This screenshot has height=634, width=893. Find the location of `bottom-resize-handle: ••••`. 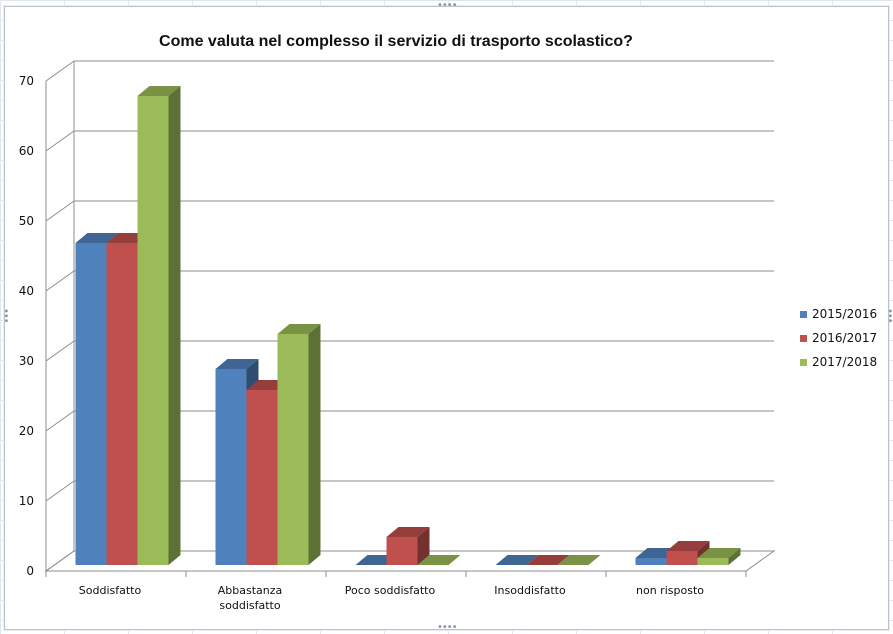

bottom-resize-handle: •••• is located at coordinates (447, 627).